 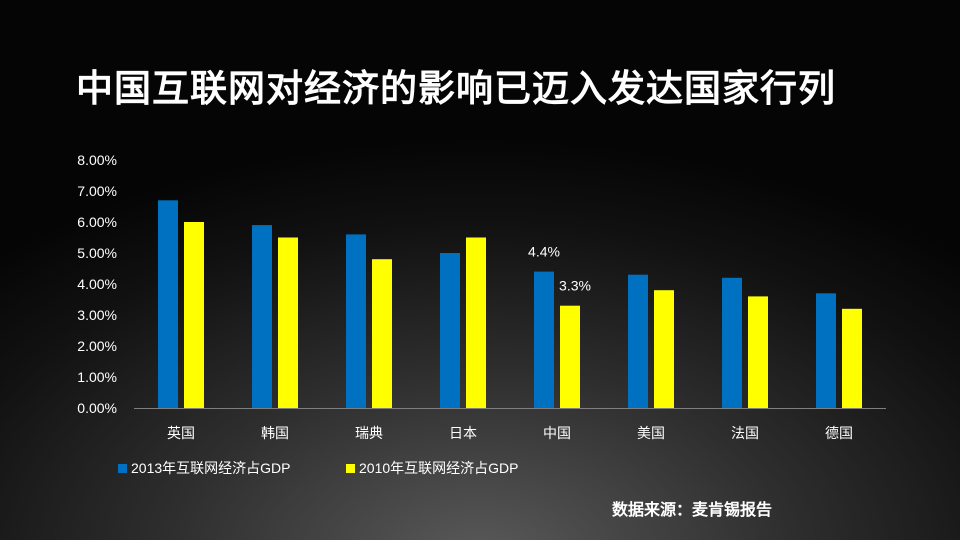 I want to click on y-tick-label: 4.00%, so click(x=97, y=284).